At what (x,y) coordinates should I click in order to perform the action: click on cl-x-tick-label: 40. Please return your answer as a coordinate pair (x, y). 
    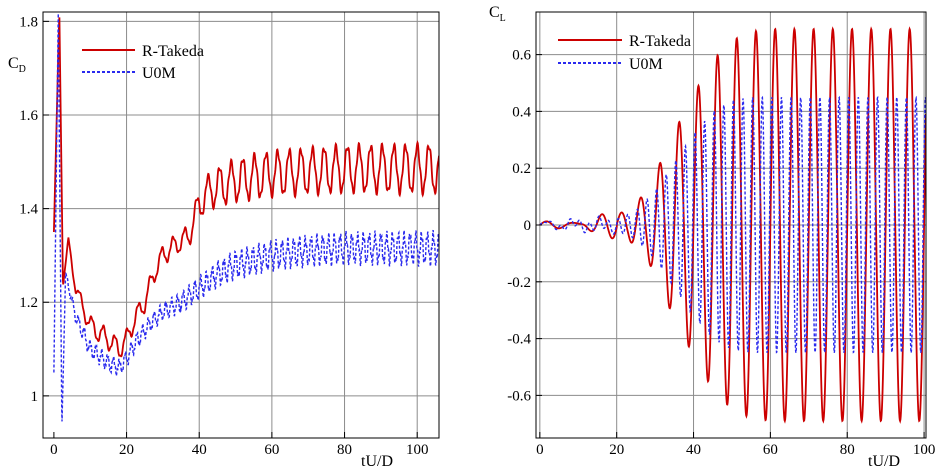
    Looking at the image, I should click on (693, 450).